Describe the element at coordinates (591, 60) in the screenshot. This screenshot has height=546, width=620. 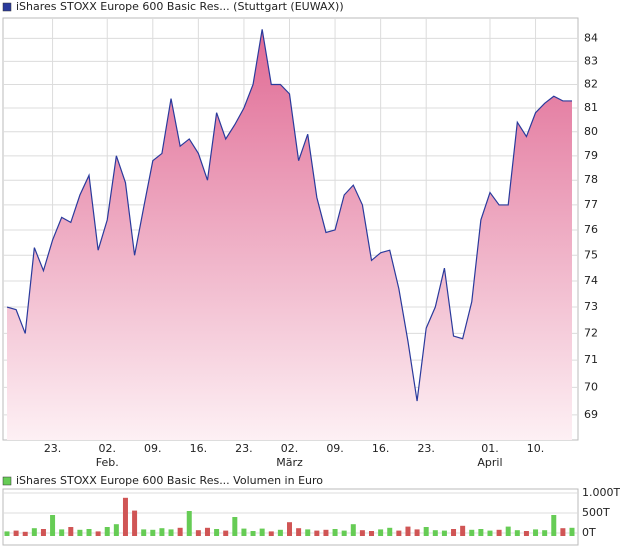
I see `y-tick-label: 83` at that location.